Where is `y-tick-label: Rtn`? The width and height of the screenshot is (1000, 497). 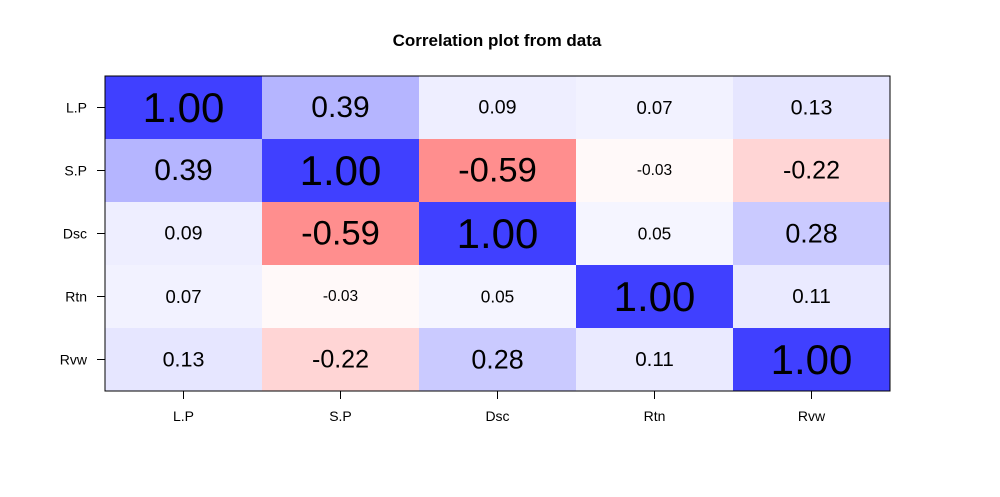 y-tick-label: Rtn is located at coordinates (76, 297).